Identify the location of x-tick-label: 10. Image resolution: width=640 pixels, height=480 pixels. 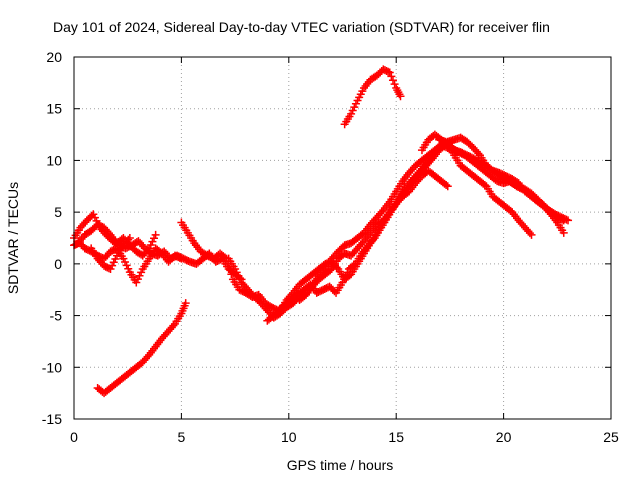
(289, 437).